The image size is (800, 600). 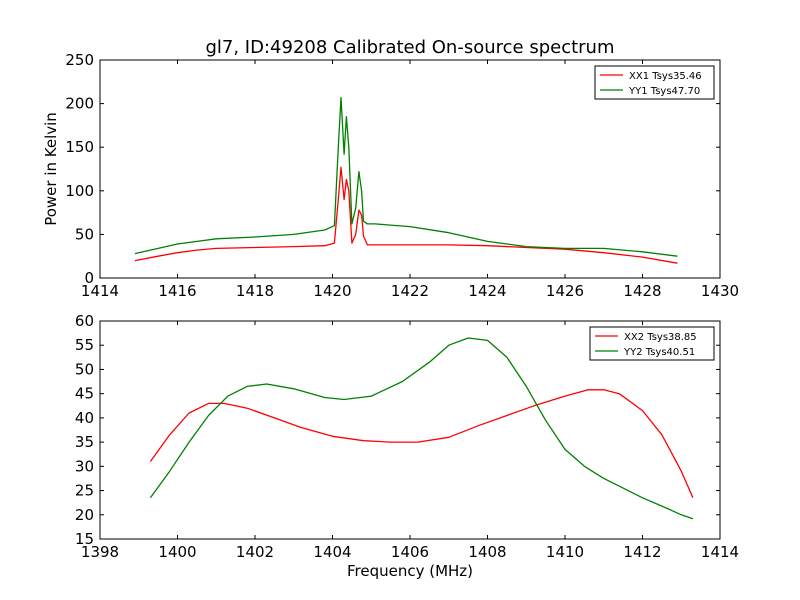 What do you see at coordinates (660, 337) in the screenshot?
I see `legend-label: XX2 Tsys38.85` at bounding box center [660, 337].